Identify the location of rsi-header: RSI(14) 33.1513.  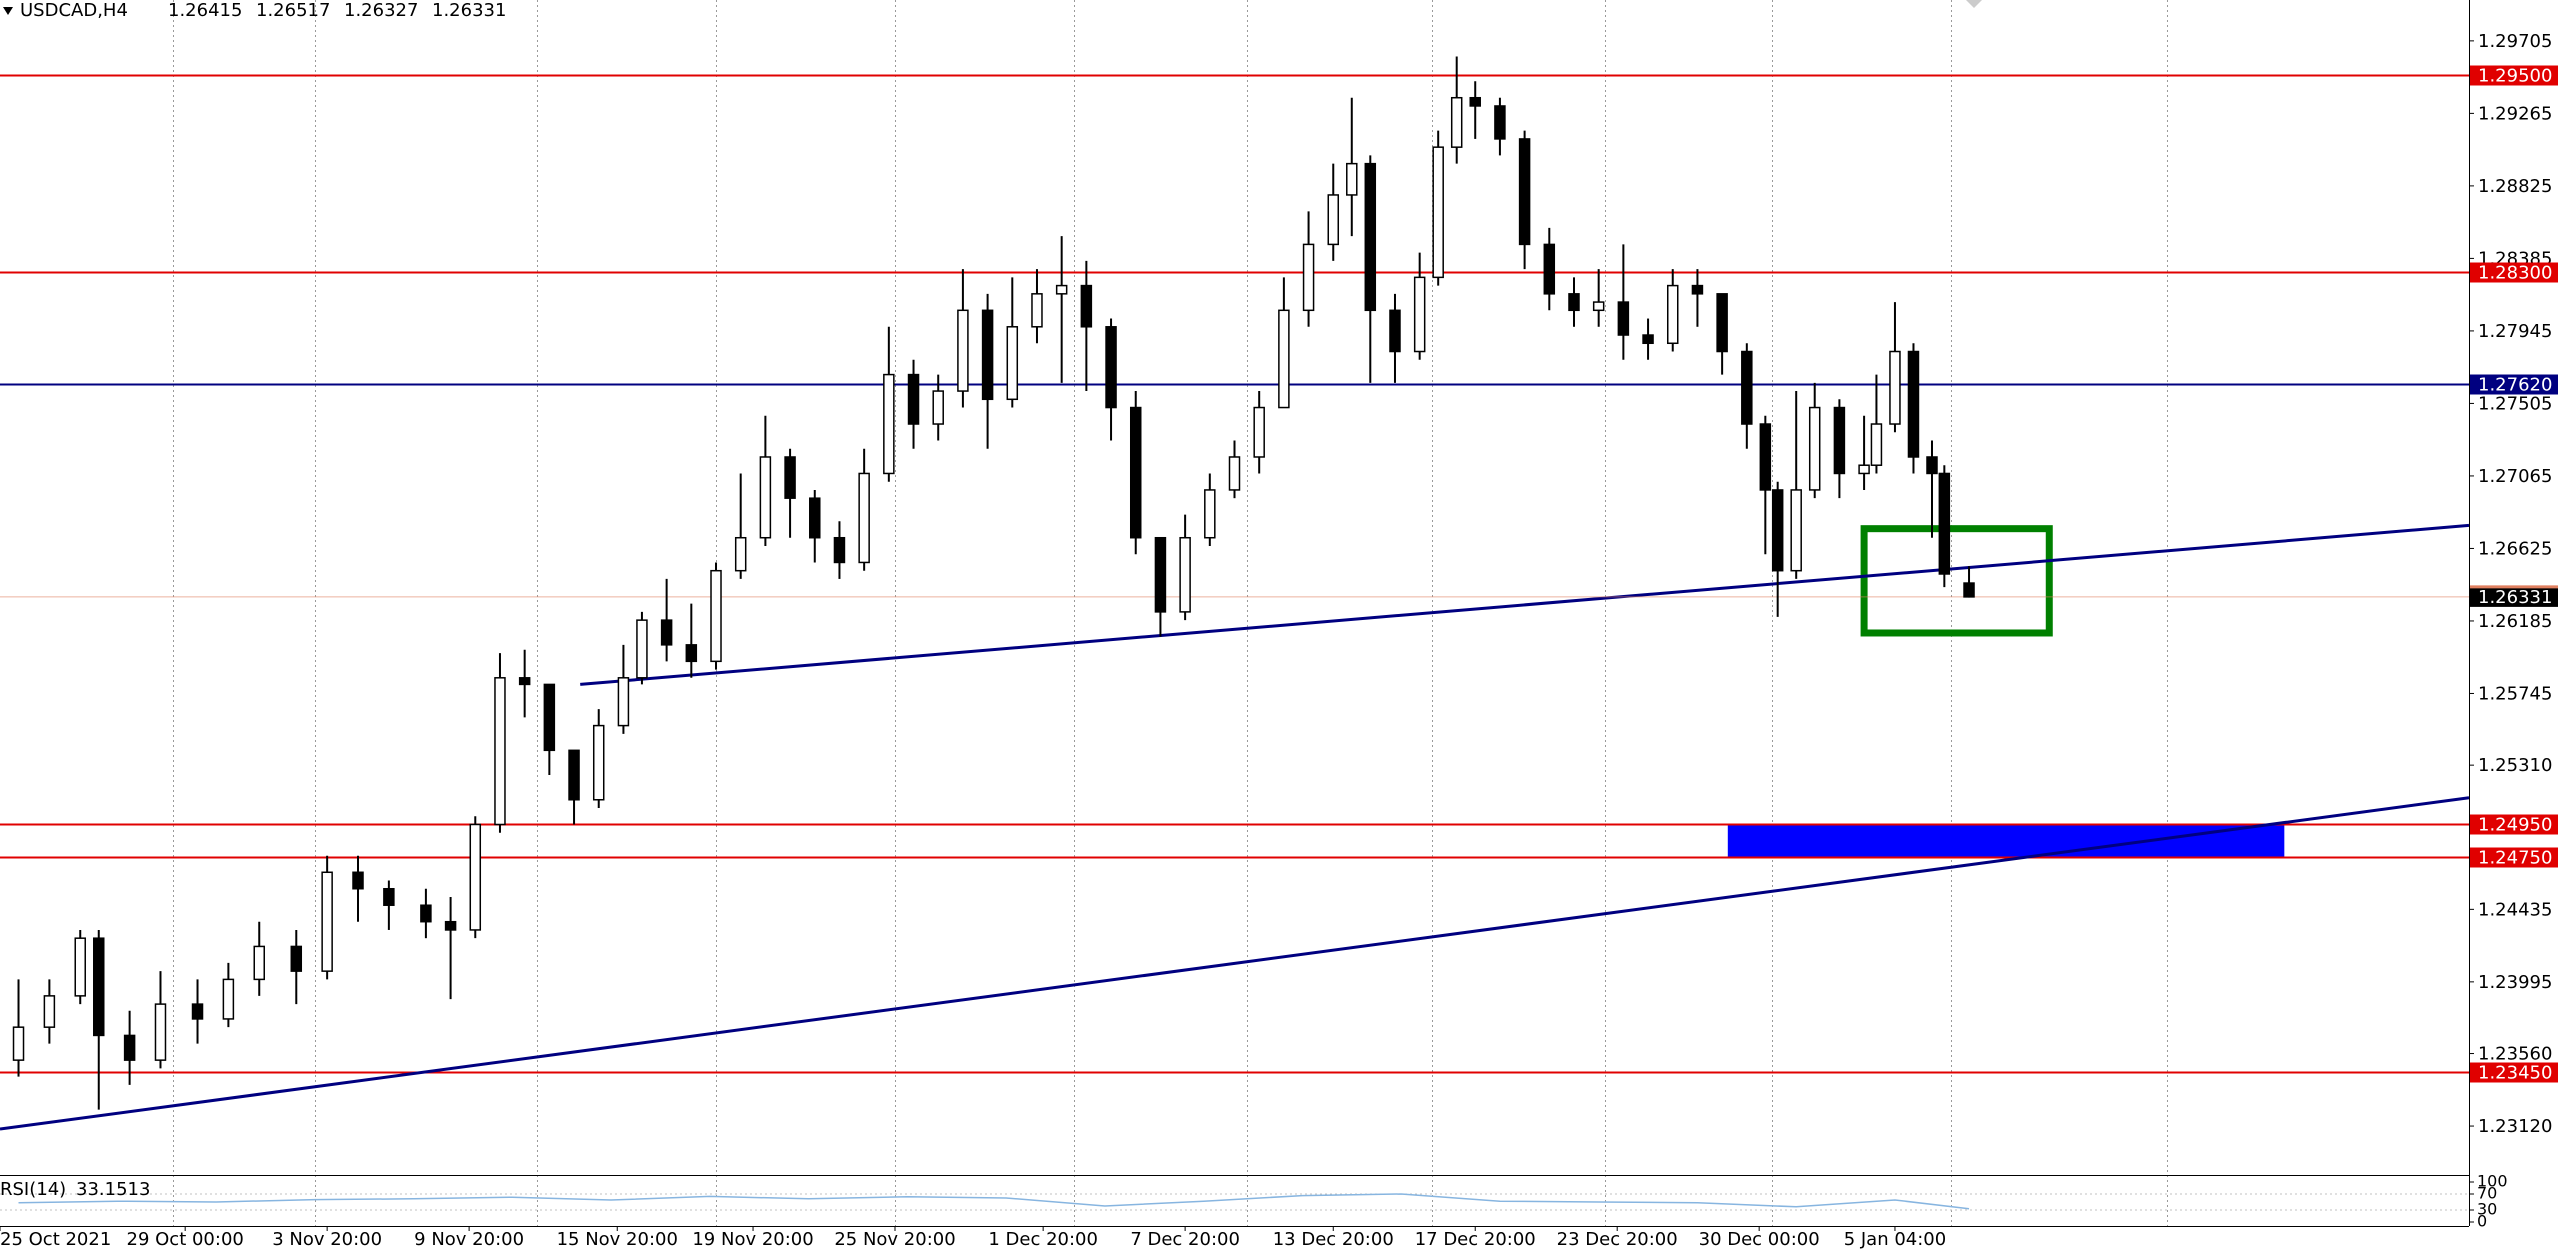
(75, 1189).